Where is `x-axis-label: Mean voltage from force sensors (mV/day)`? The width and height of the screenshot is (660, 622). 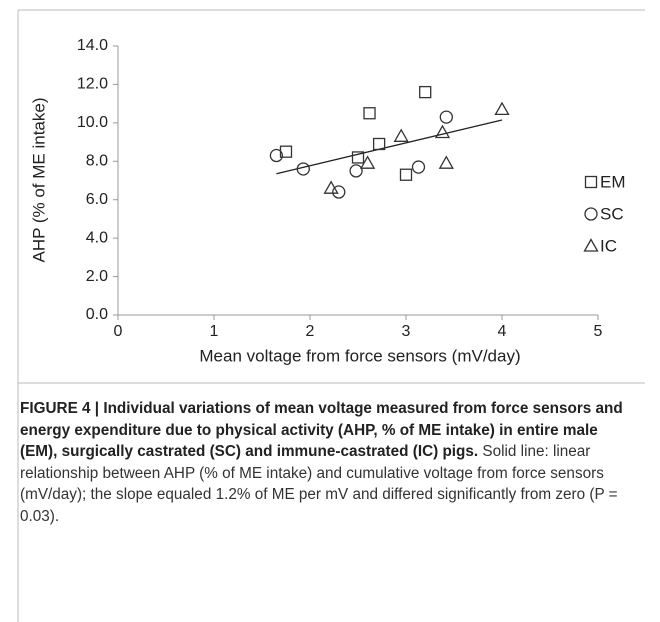
x-axis-label: Mean voltage from force sensors (mV/day) is located at coordinates (359, 355).